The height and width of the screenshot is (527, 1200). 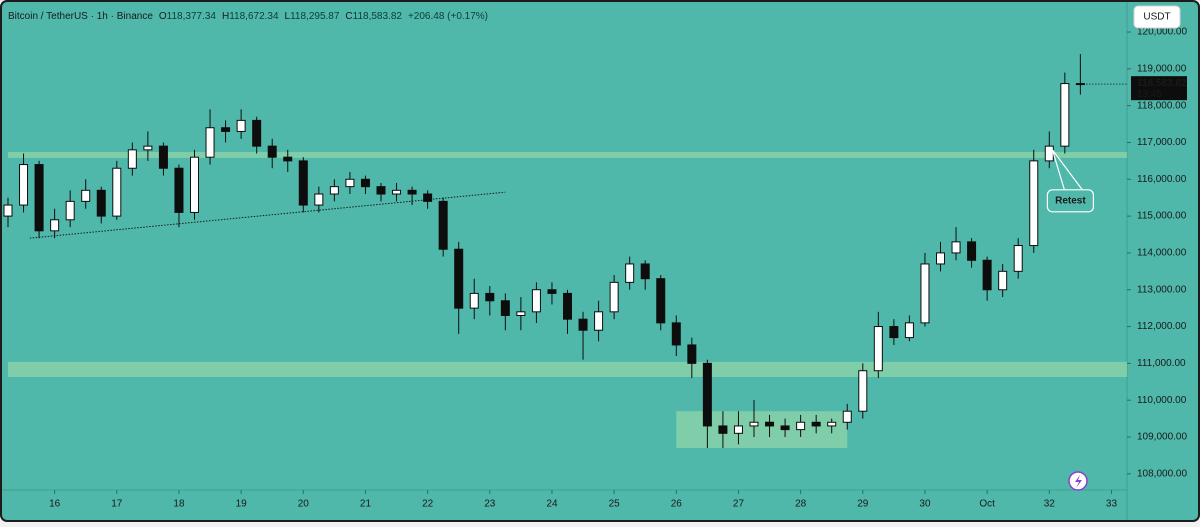 I want to click on x-tick-label: 25, so click(x=615, y=504).